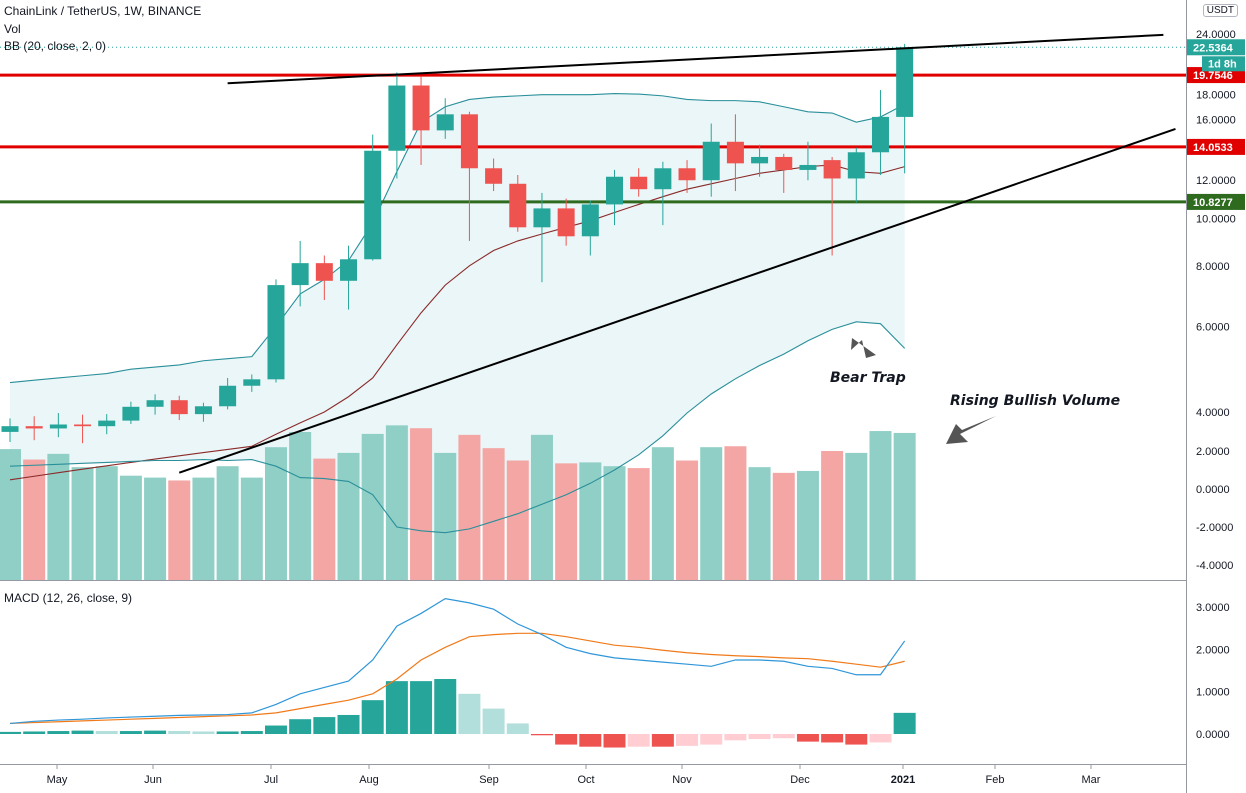 This screenshot has height=793, width=1246. What do you see at coordinates (585, 780) in the screenshot?
I see `time-tick-label: Oct` at bounding box center [585, 780].